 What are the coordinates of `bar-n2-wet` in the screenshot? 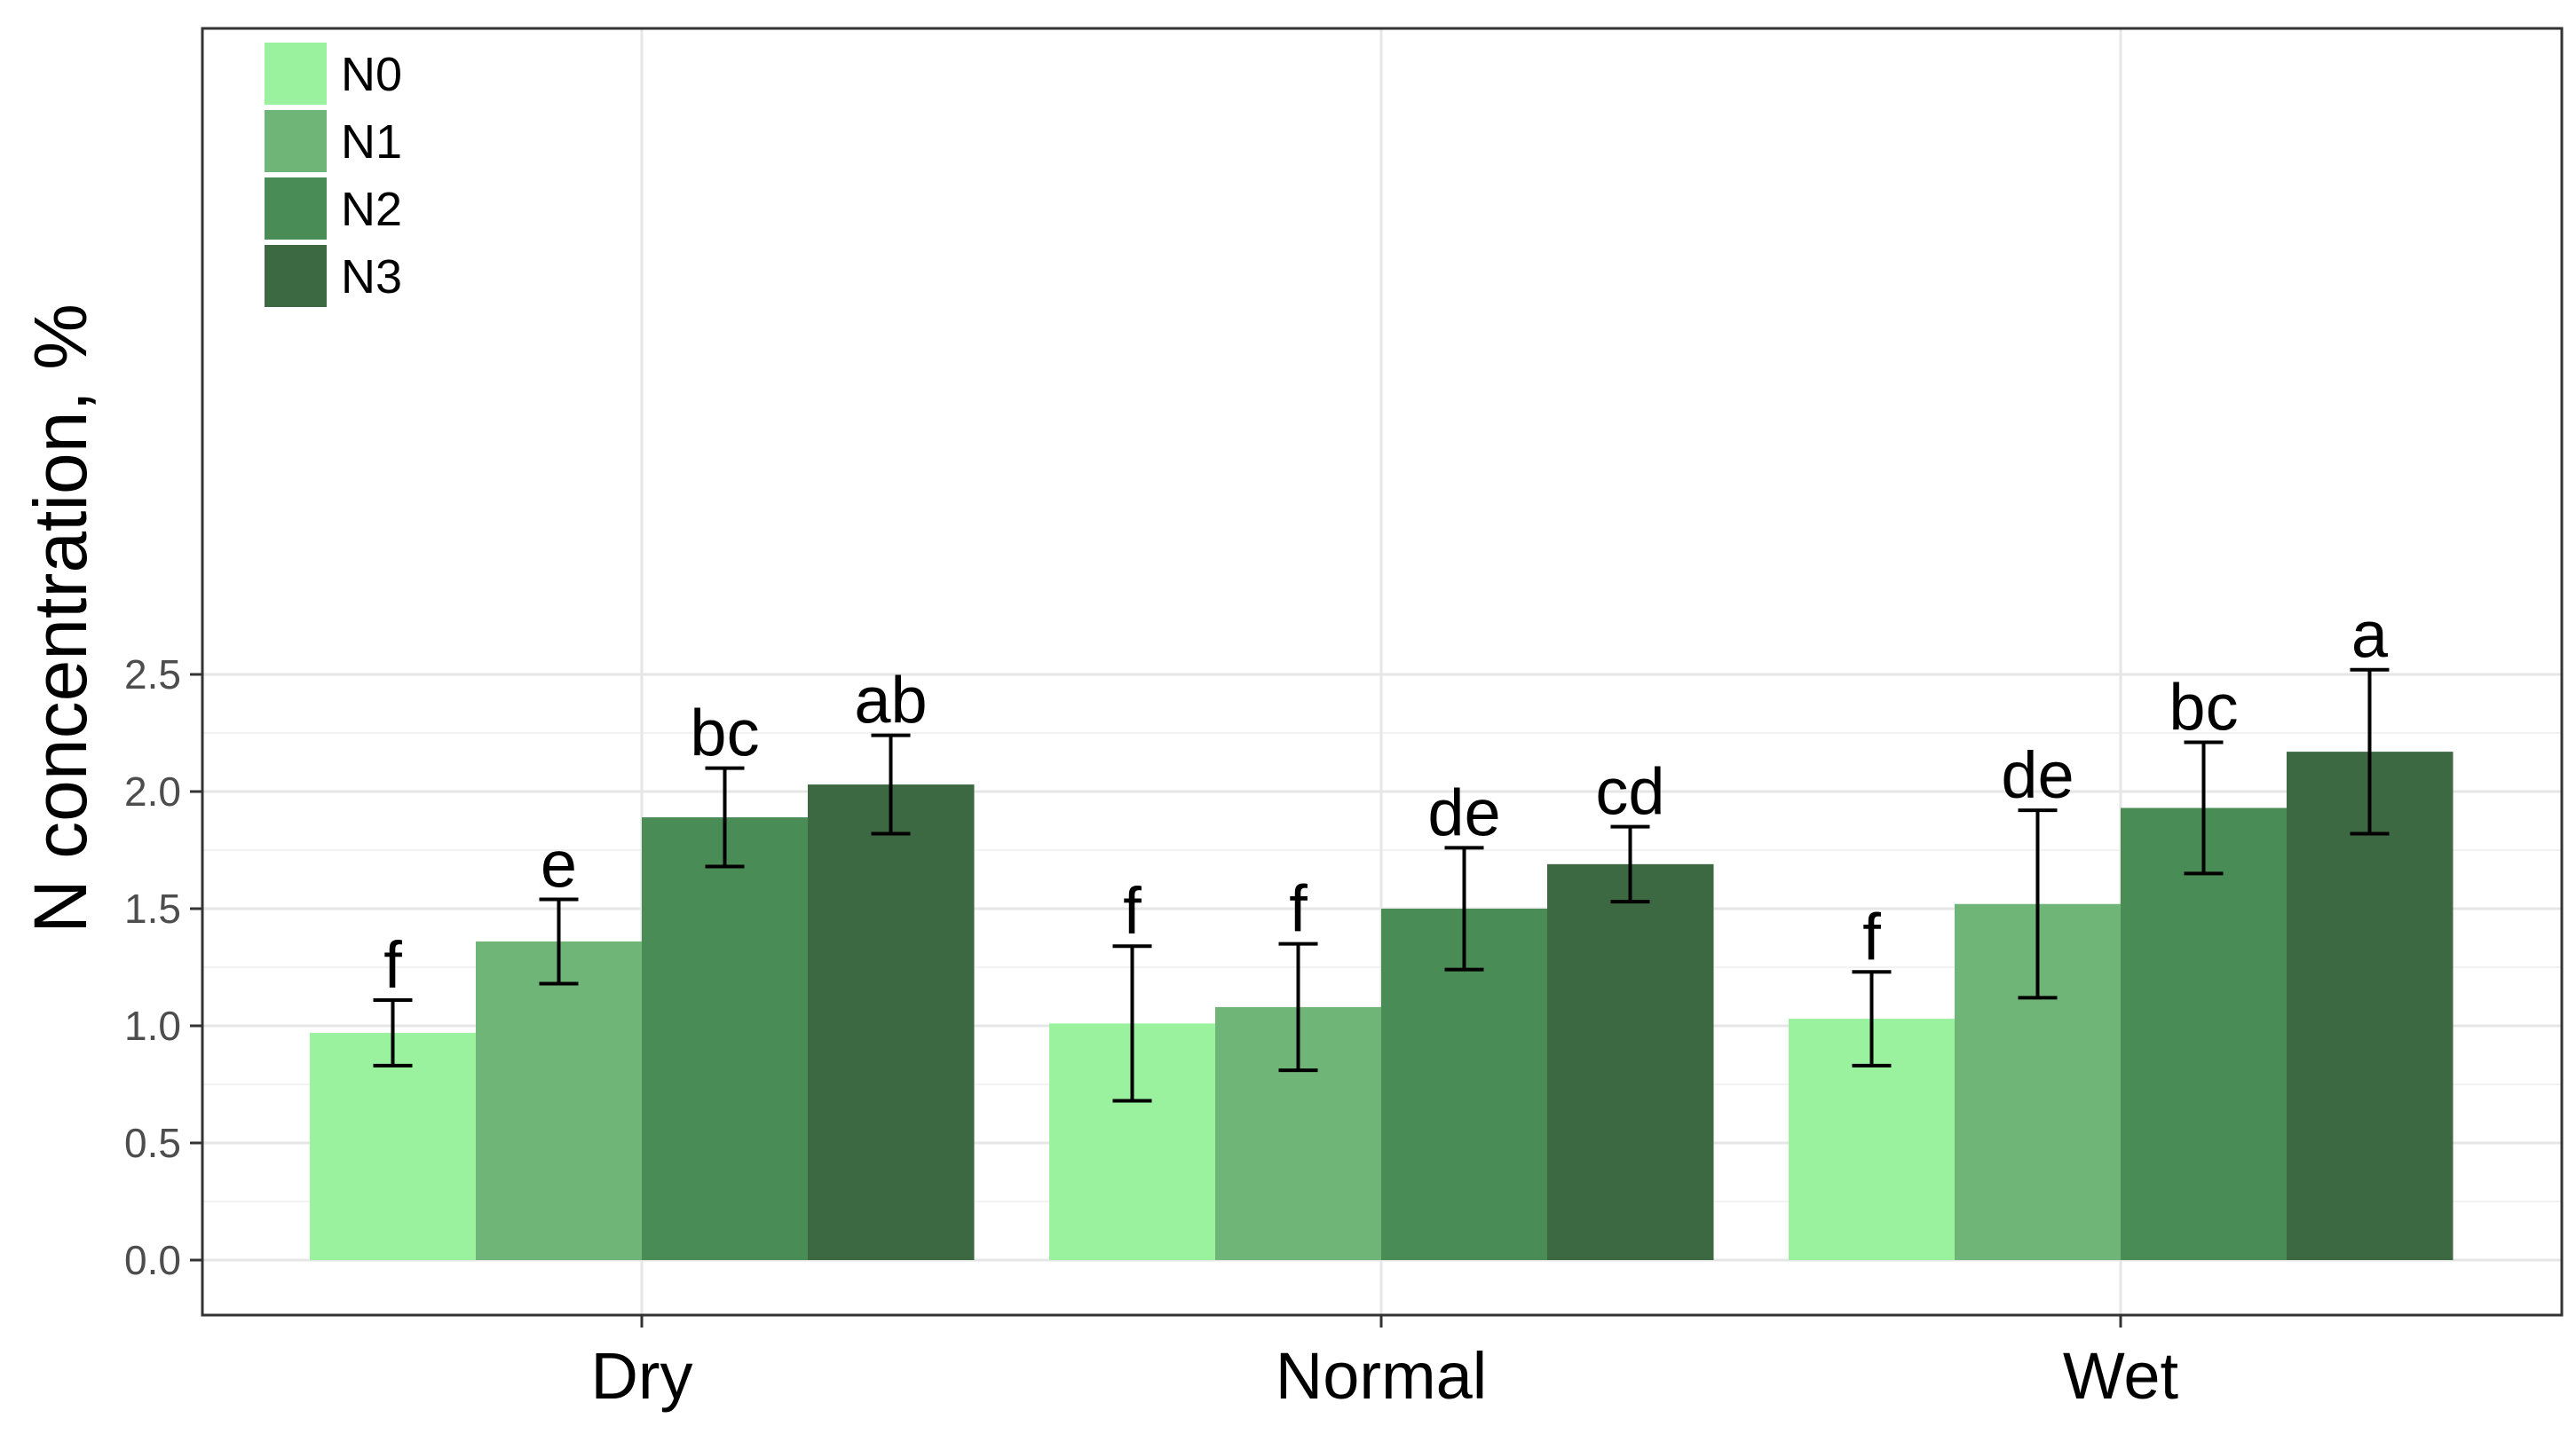 It's located at (2204, 1034).